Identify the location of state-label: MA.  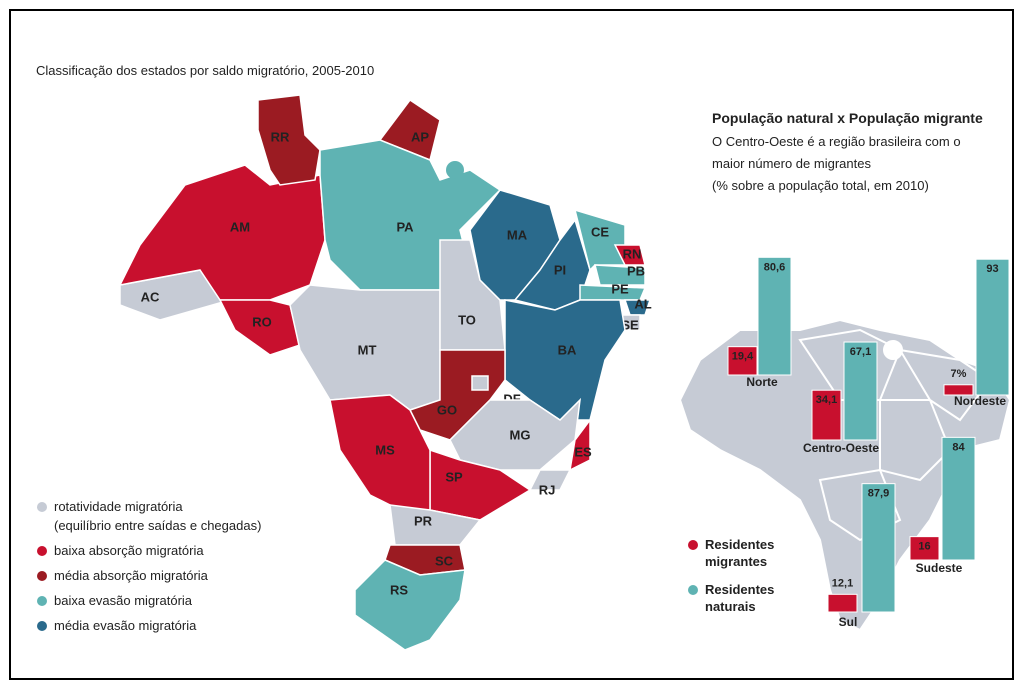
(517, 234).